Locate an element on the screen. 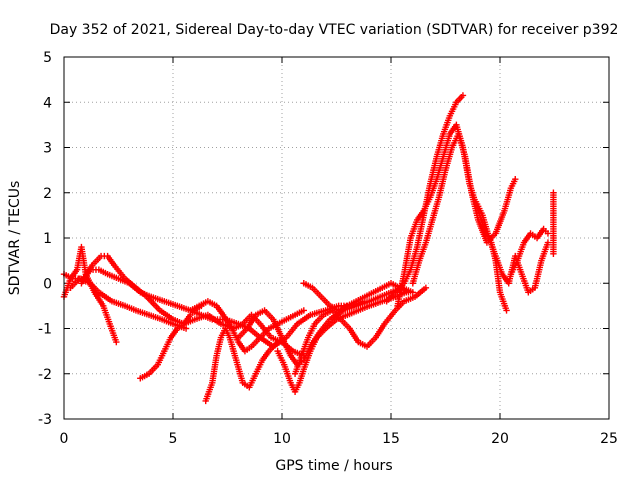 This screenshot has height=480, width=640. x-tick-label: 15 is located at coordinates (391, 439).